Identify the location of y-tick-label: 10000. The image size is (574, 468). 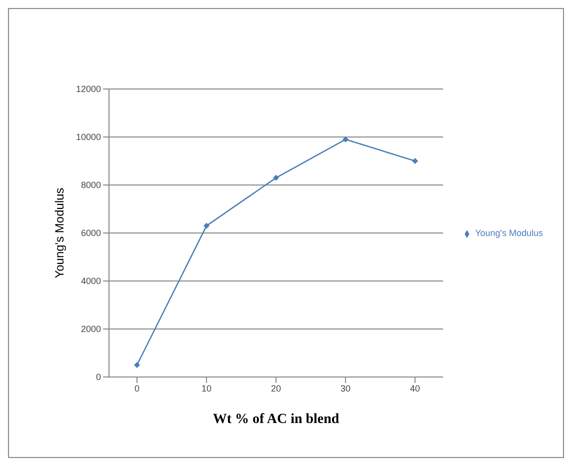
(88, 137).